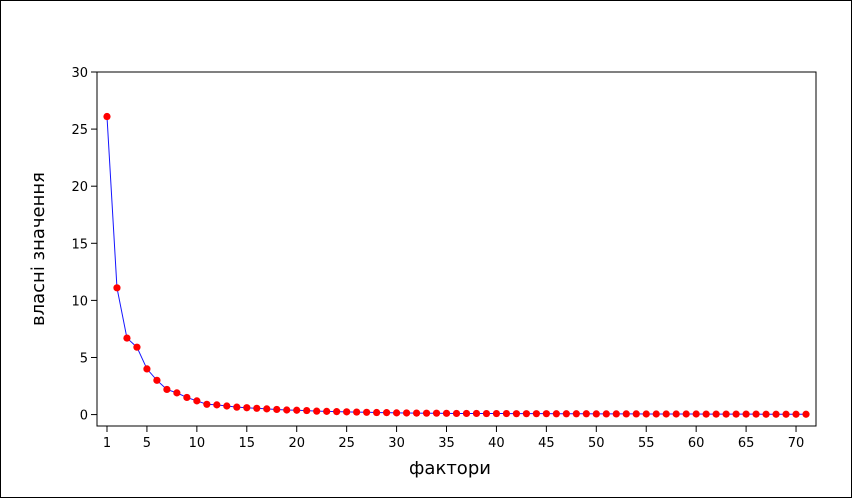  What do you see at coordinates (796, 443) in the screenshot?
I see `x-tick-label: 70` at bounding box center [796, 443].